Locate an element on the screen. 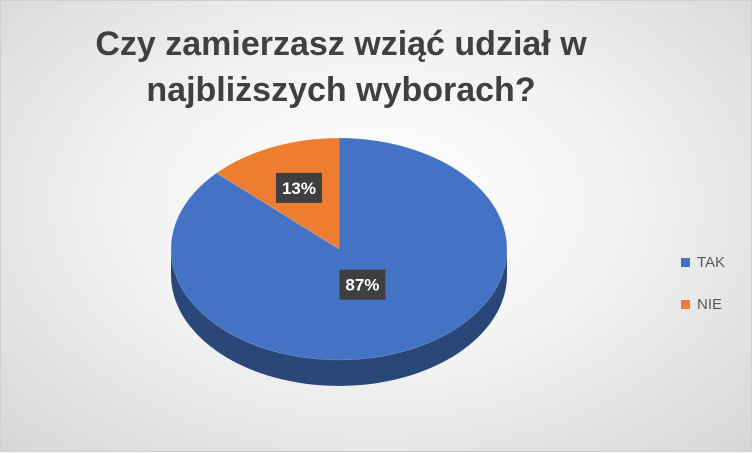 Image resolution: width=752 pixels, height=453 pixels. legend-label-nie: NIE is located at coordinates (710, 304).